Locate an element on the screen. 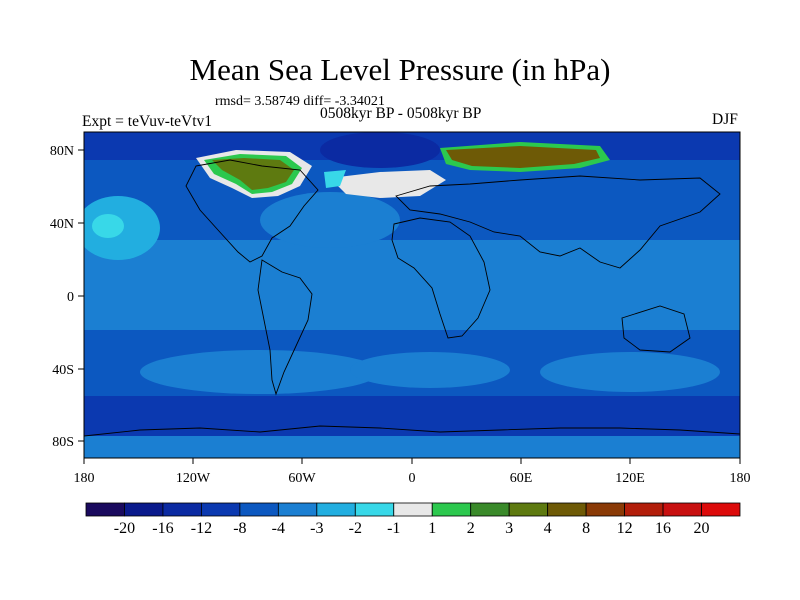 This screenshot has width=800, height=600. colorbar-label: -4 is located at coordinates (278, 528).